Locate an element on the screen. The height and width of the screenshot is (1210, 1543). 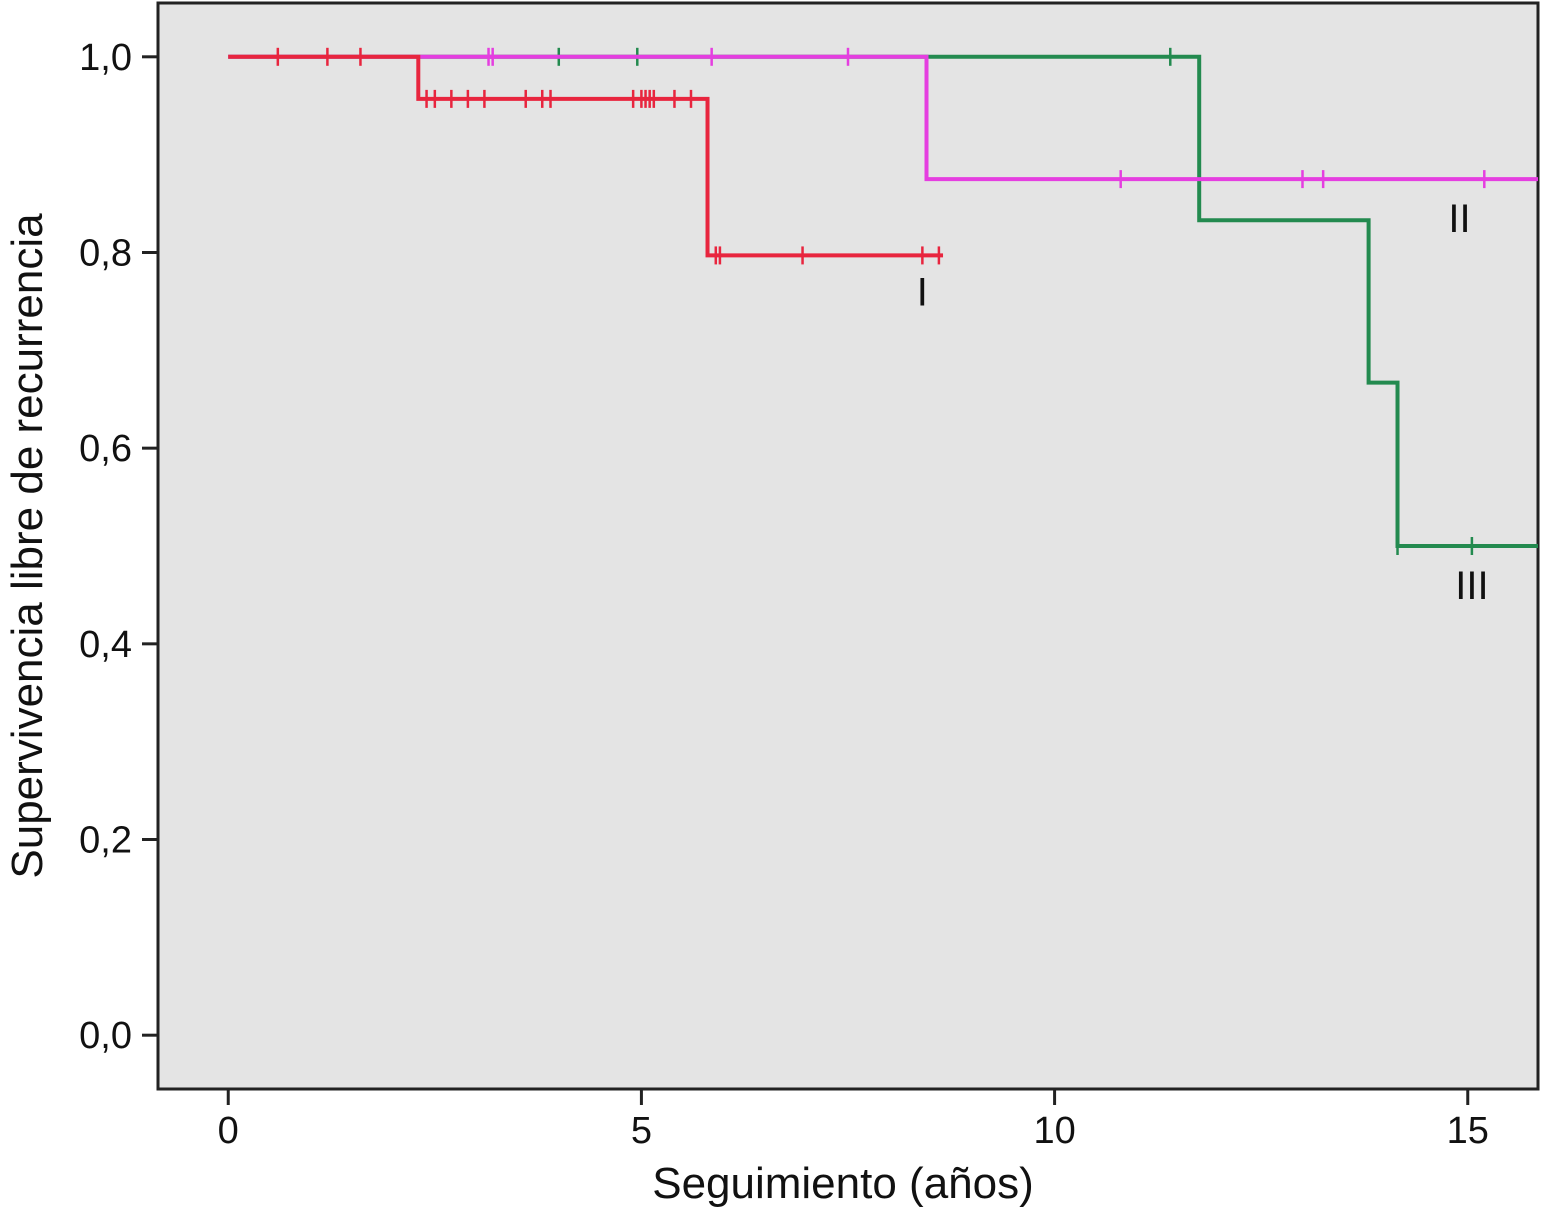
x-tick-label: 10 is located at coordinates (1054, 1131).